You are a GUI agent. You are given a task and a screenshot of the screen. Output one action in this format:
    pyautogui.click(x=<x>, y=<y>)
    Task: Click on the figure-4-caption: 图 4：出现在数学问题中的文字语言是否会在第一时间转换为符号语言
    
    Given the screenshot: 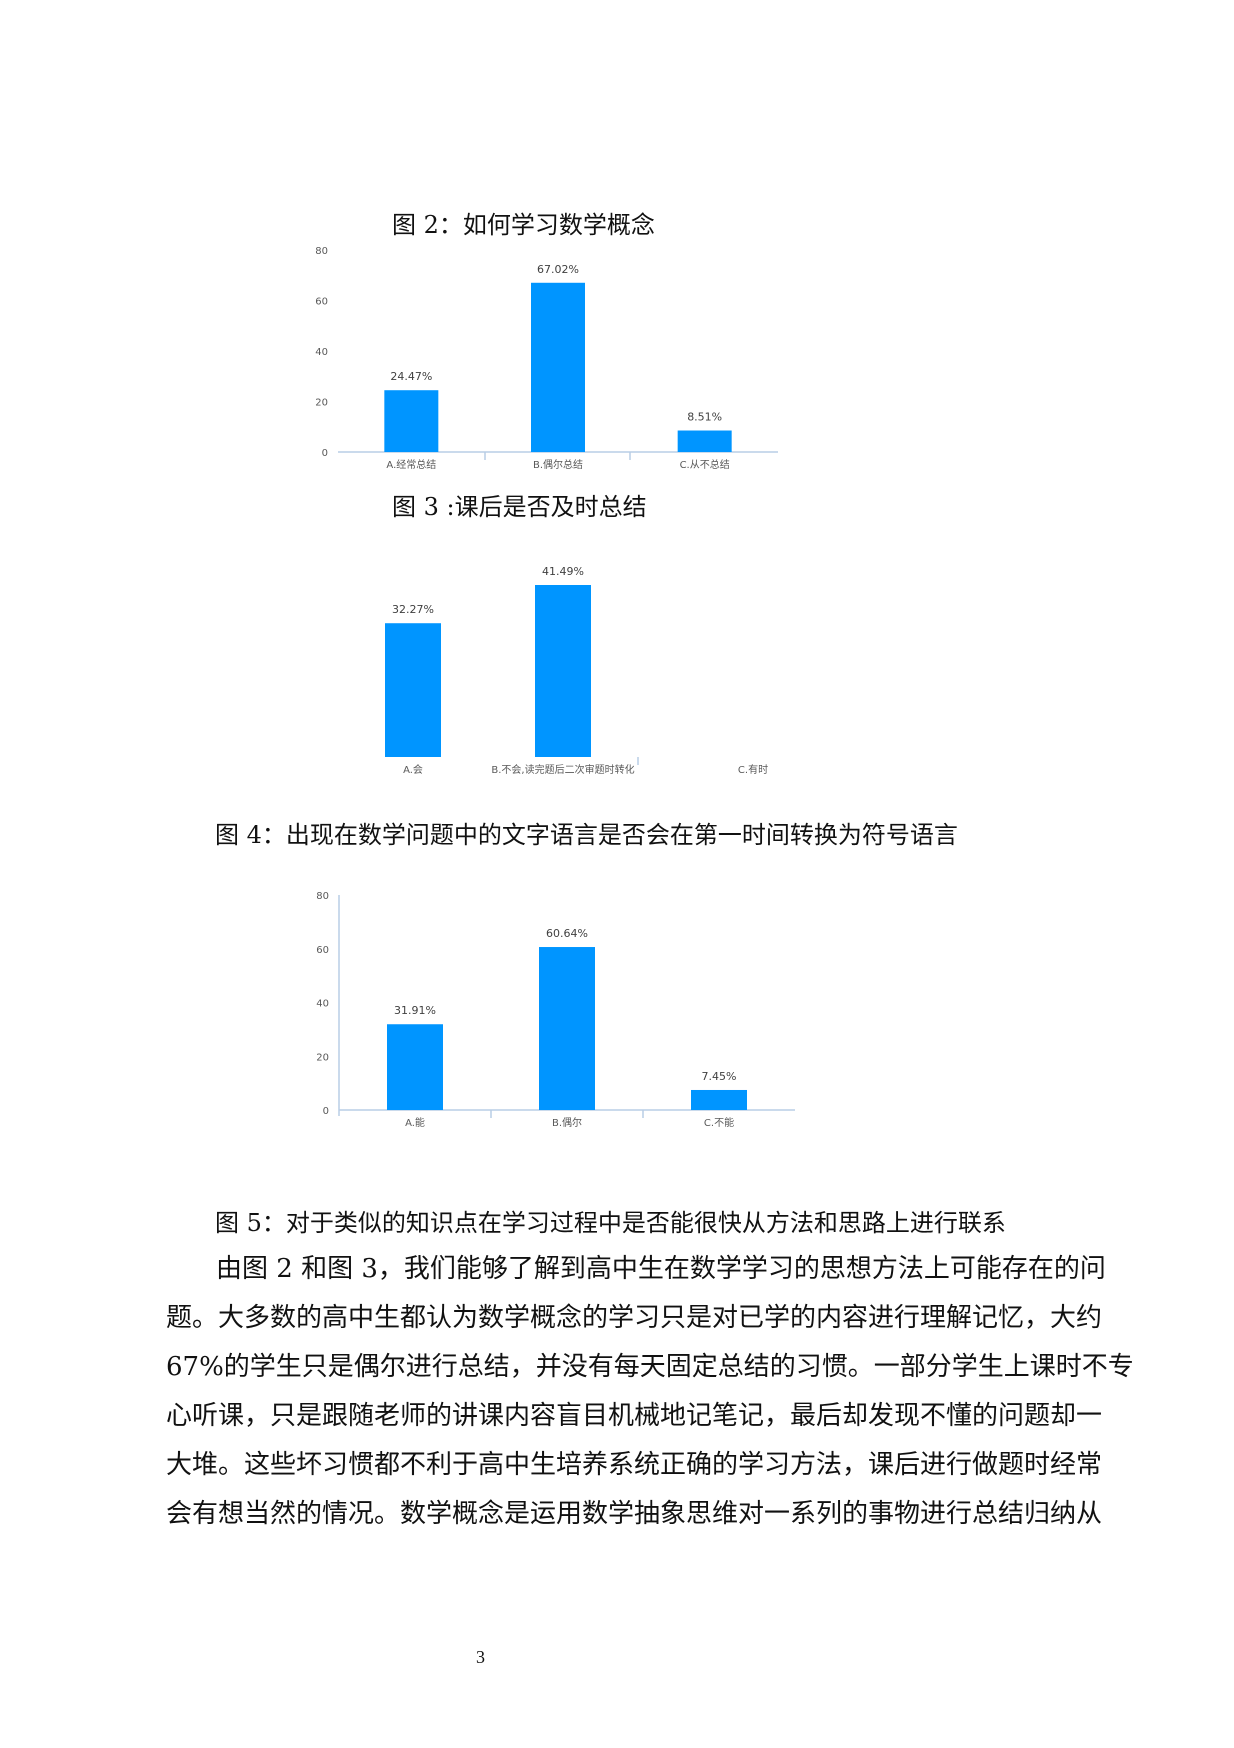 What is the action you would take?
    pyautogui.click(x=586, y=835)
    